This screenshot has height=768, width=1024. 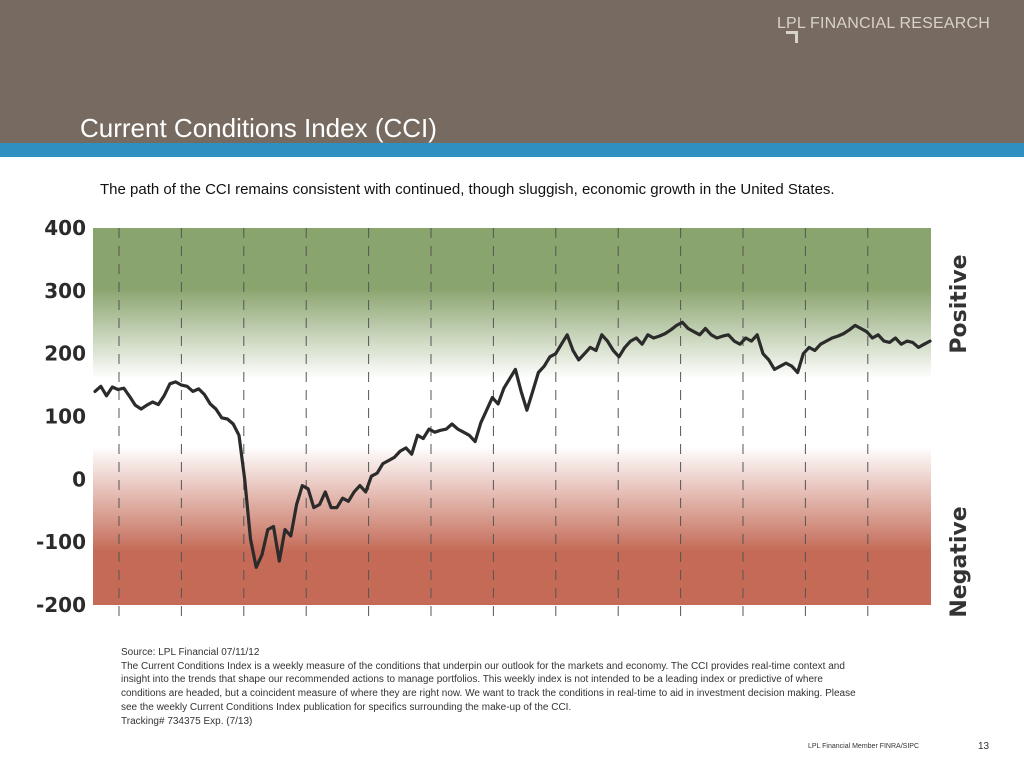 What do you see at coordinates (883, 23) in the screenshot?
I see `brand-label: LPL FINANCIAL RESEARCH` at bounding box center [883, 23].